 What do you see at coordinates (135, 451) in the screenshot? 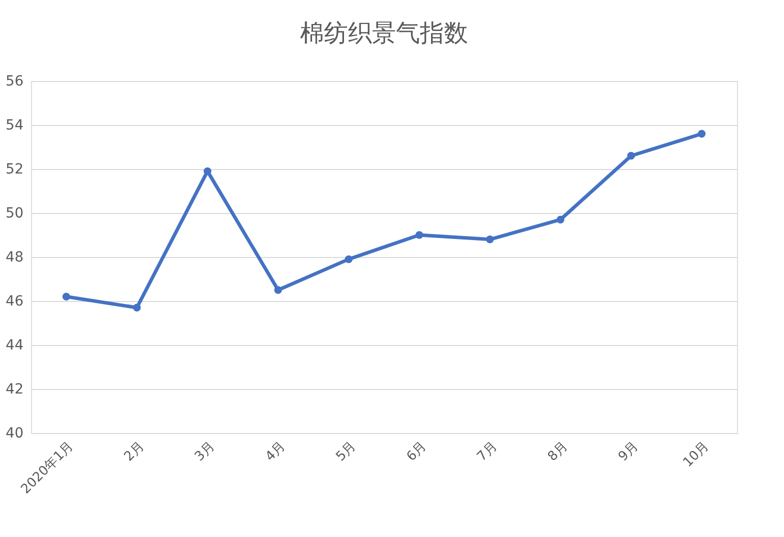
I see `x-tick-label: 2月` at bounding box center [135, 451].